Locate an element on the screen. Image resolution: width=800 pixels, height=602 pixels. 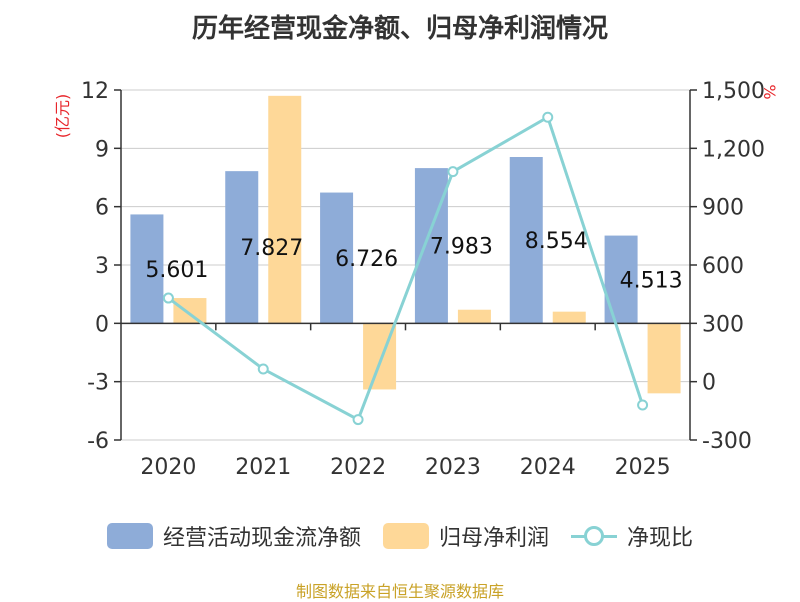
y-left-tick-label: 3 is located at coordinates (102, 266).